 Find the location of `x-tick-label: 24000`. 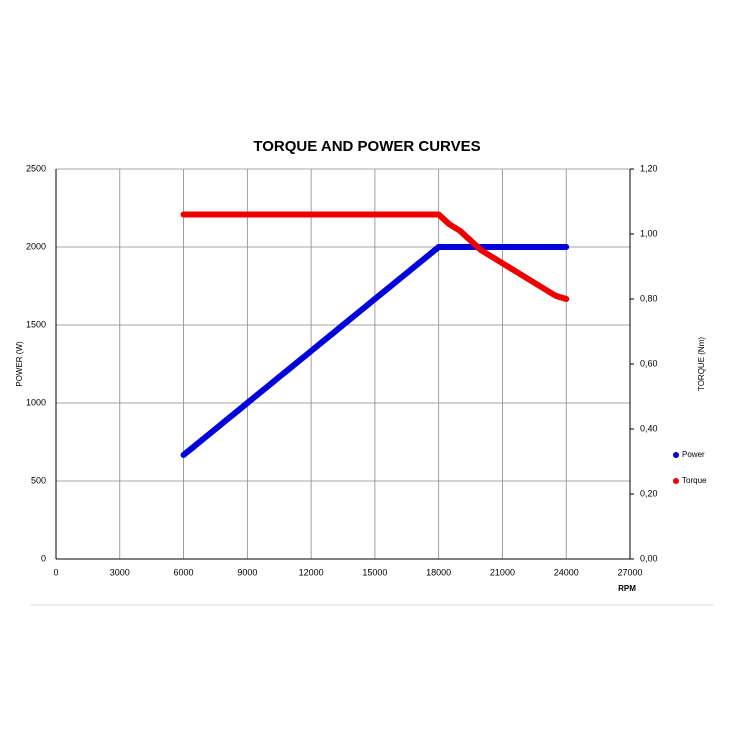

x-tick-label: 24000 is located at coordinates (566, 572).